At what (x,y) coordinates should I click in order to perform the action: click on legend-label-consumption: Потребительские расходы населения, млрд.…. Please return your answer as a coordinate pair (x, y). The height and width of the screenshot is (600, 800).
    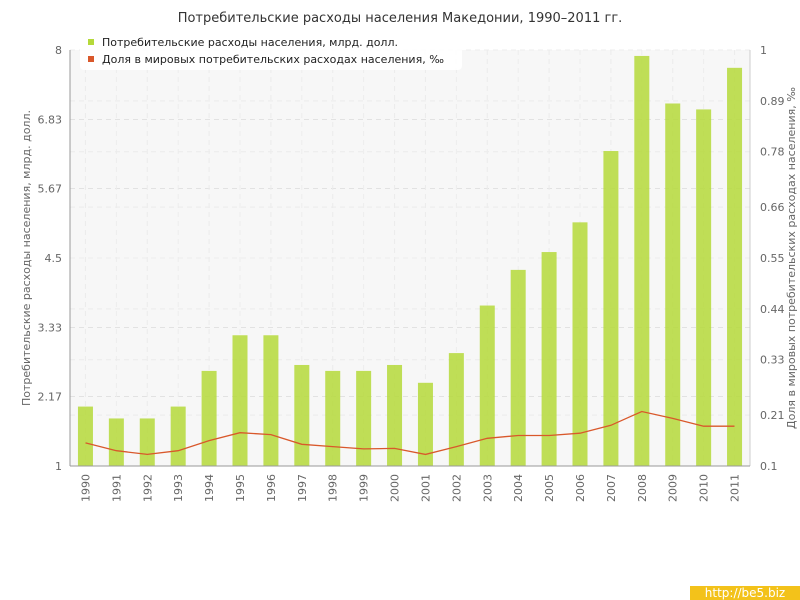
    Looking at the image, I should click on (250, 42).